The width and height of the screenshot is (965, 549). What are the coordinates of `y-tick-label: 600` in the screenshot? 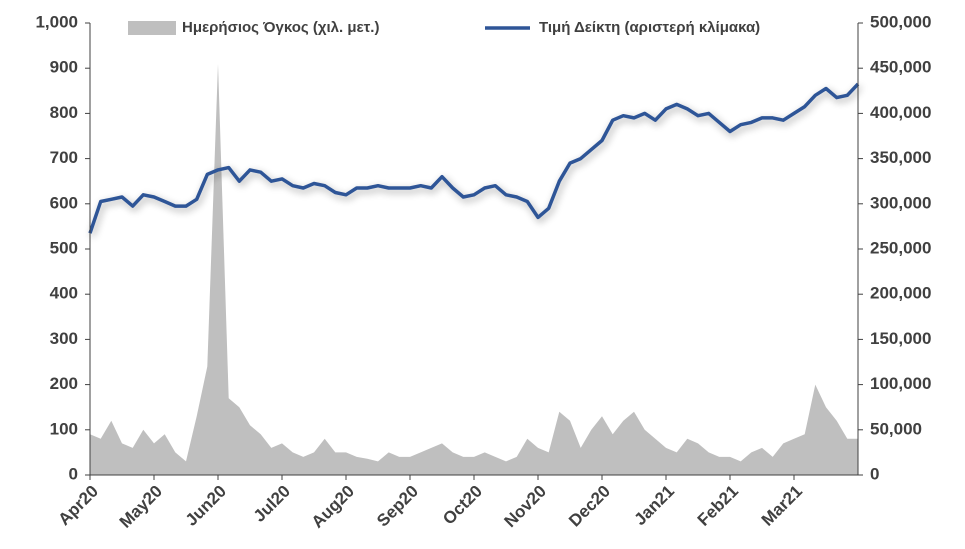 It's located at (64, 202).